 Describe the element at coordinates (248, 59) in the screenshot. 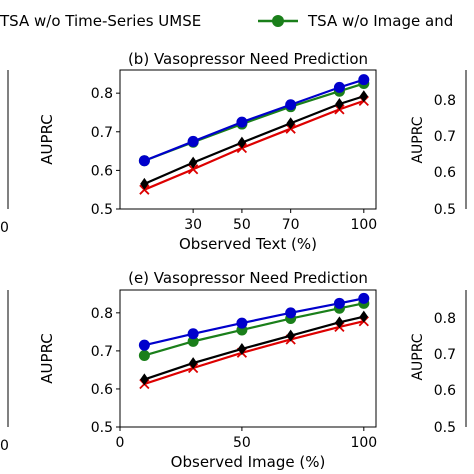

I see `chart-title: (b) Vasopressor Need Prediction` at that location.